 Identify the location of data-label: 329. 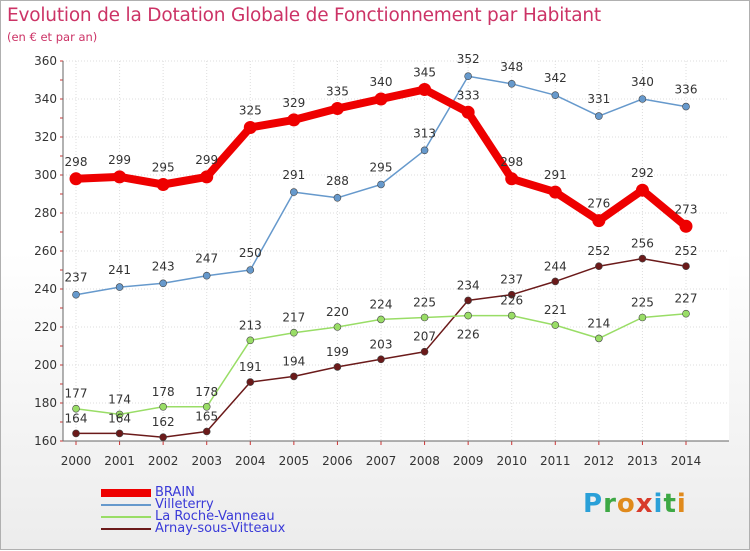
(293, 103).